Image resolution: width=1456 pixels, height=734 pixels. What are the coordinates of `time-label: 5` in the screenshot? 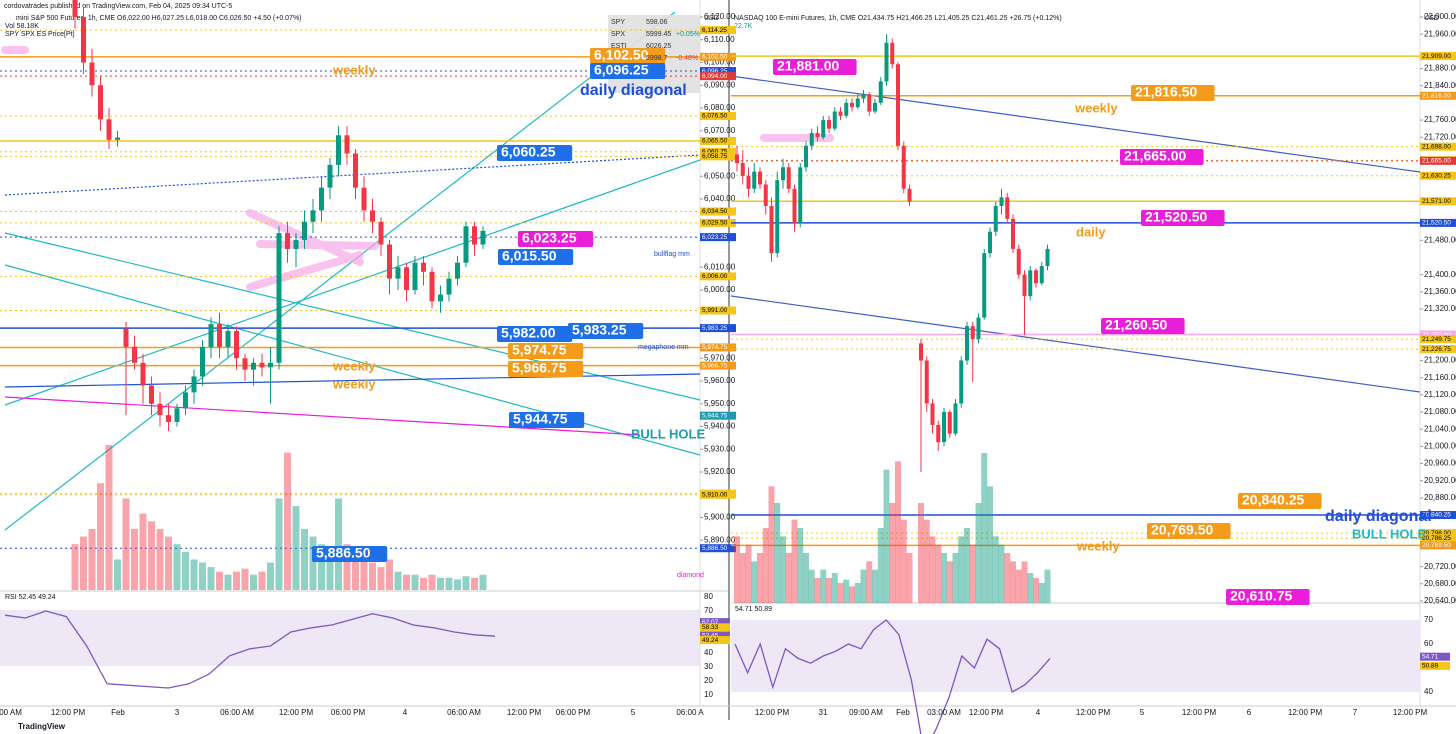 It's located at (633, 712).